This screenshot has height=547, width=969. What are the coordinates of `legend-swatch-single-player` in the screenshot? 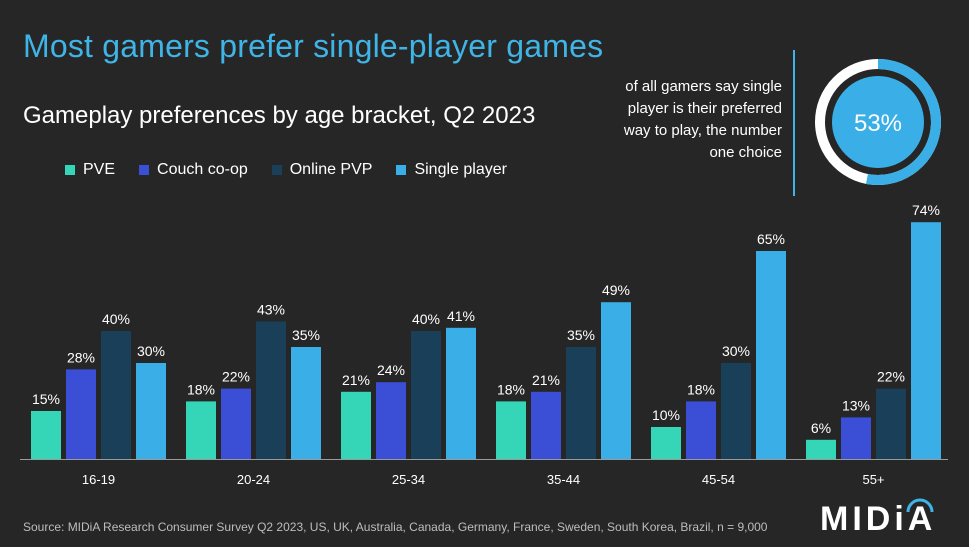 It's located at (401, 170).